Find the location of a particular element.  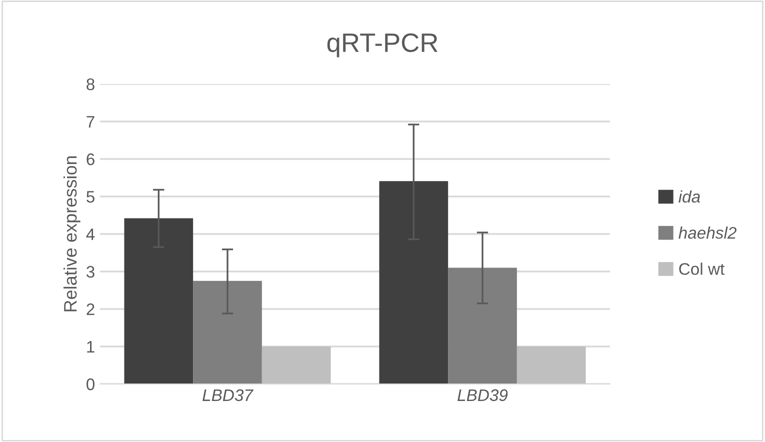

y-tick-label: 1 is located at coordinates (90, 347).